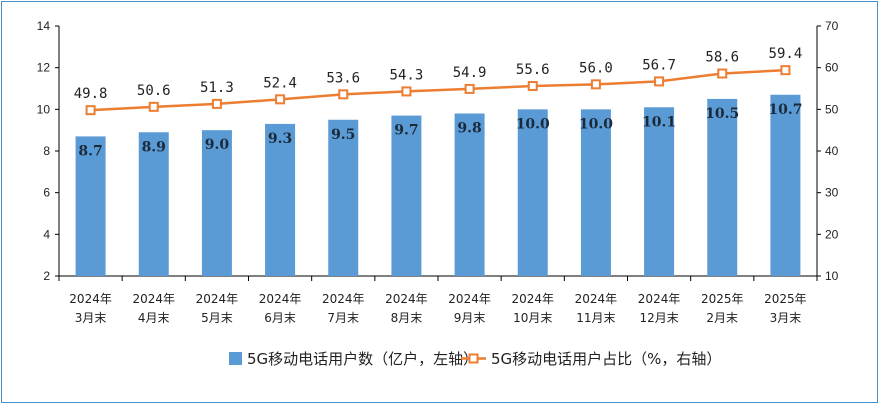 The height and width of the screenshot is (406, 881). Describe the element at coordinates (722, 58) in the screenshot. I see `line-value-label: 58.6` at that location.